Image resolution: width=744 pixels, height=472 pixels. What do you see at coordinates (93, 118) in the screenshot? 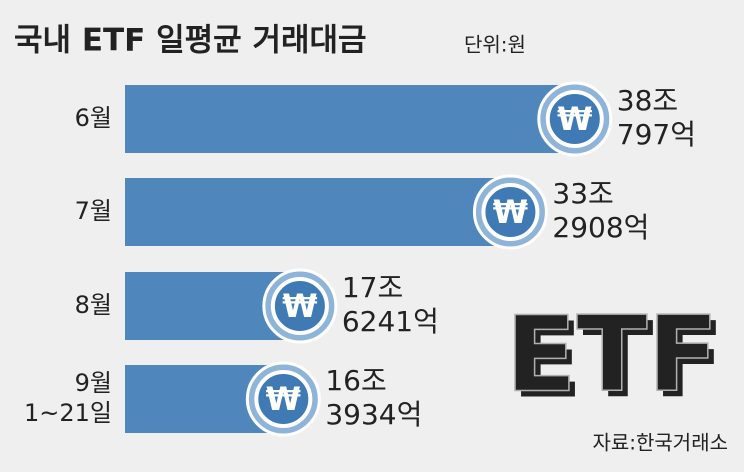
I see `y-tick-label: 6월` at bounding box center [93, 118].